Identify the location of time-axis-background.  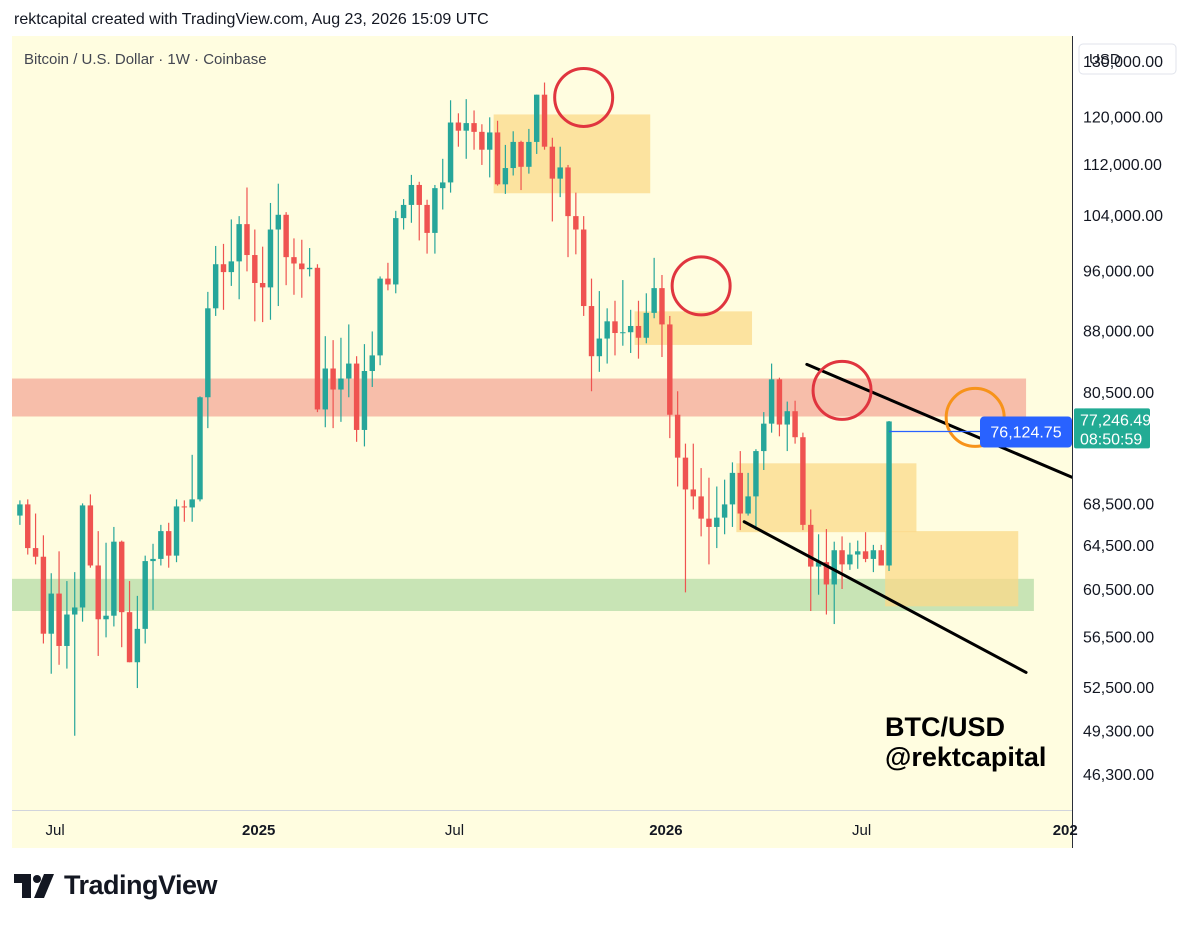
(542, 829).